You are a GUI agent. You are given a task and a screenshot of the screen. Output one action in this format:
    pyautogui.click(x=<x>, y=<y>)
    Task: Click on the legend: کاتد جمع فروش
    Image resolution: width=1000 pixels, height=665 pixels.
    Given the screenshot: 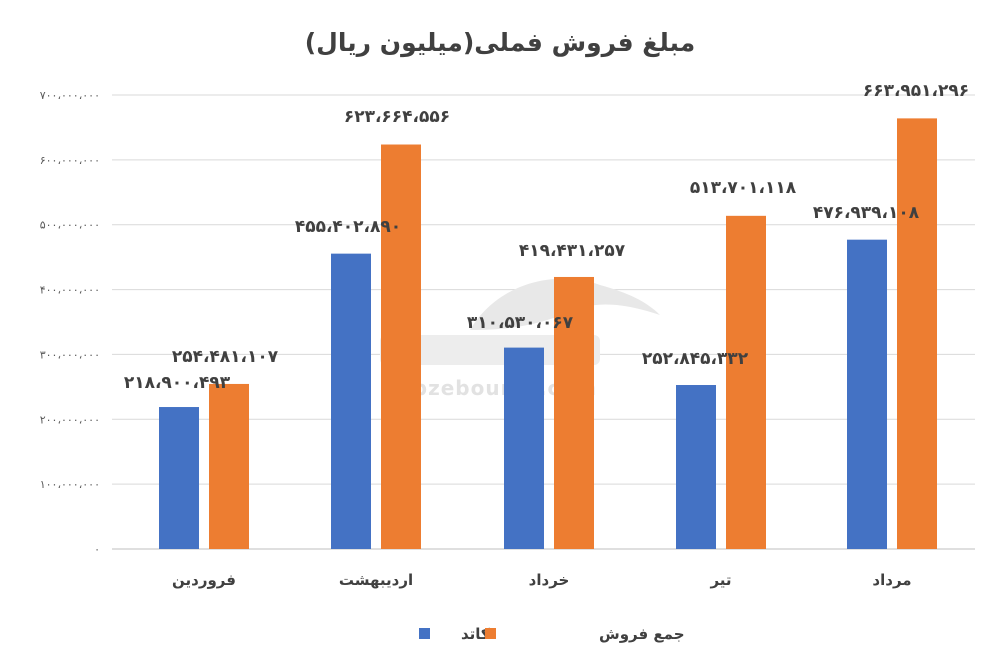 What is the action you would take?
    pyautogui.click(x=552, y=634)
    